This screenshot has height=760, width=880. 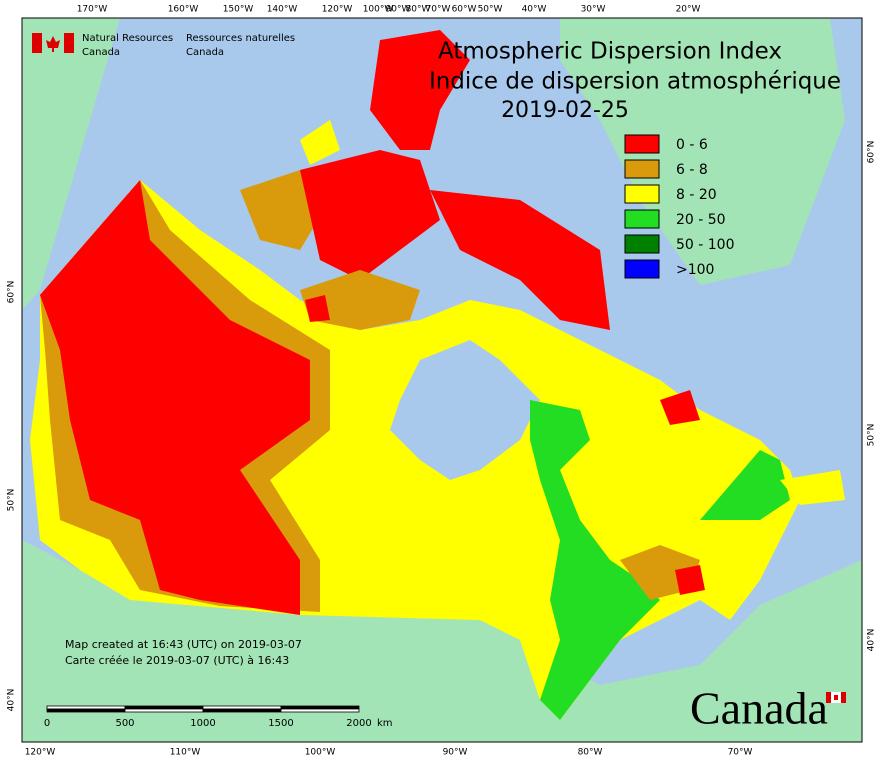 I want to click on graticule-label: 40°W, so click(x=534, y=10).